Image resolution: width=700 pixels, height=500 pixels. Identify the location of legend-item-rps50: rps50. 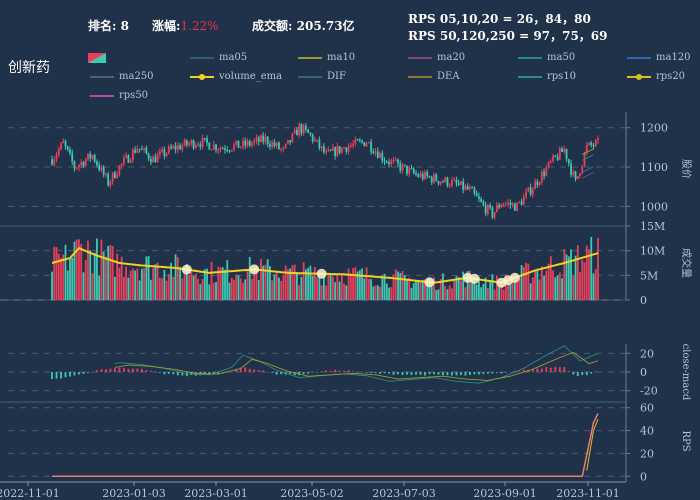
(119, 95).